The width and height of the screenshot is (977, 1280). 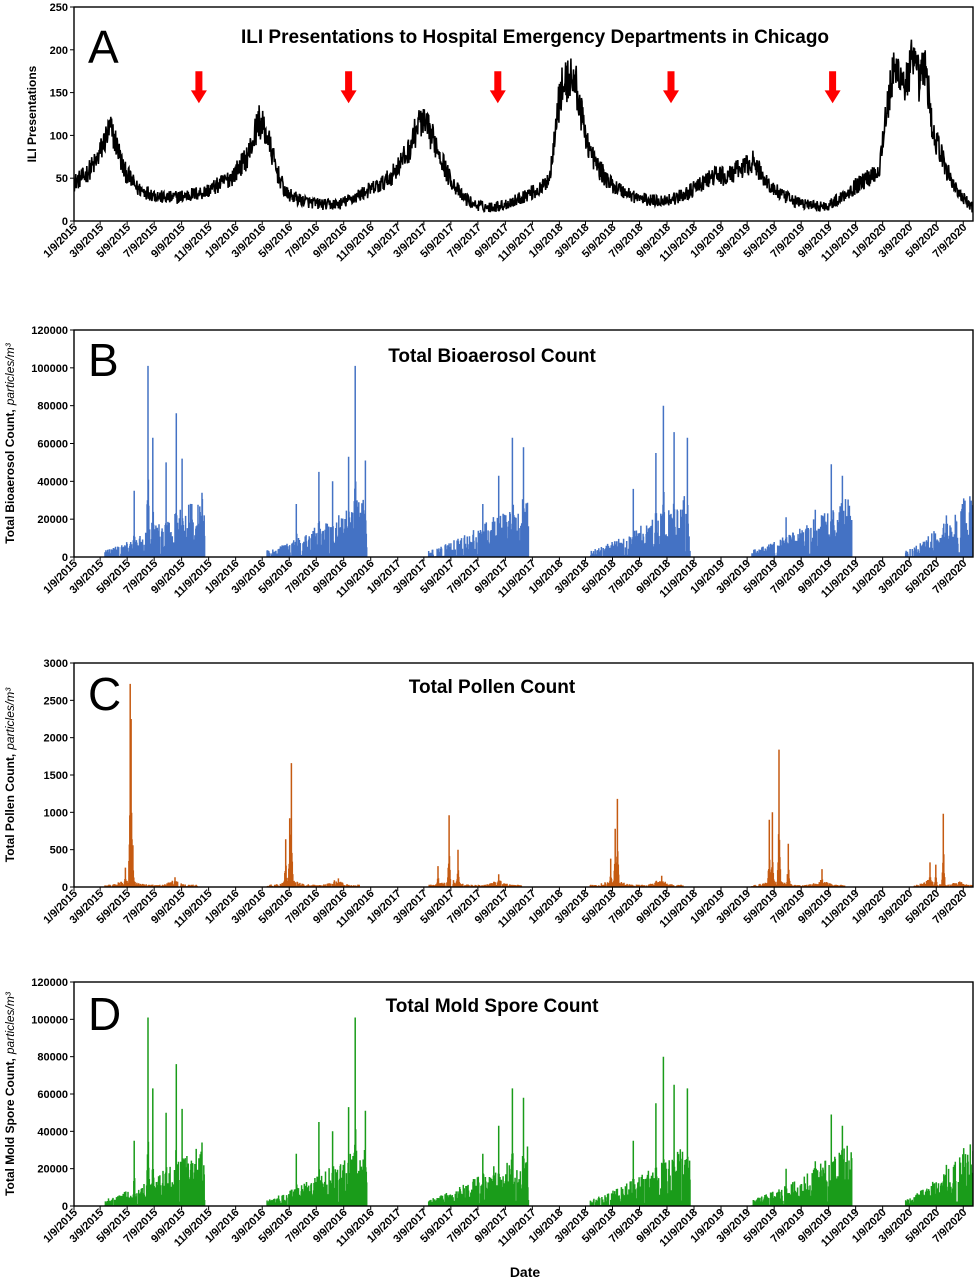 I want to click on y-axis-label: Total Pollen Count, particles/m³, so click(x=10, y=774).